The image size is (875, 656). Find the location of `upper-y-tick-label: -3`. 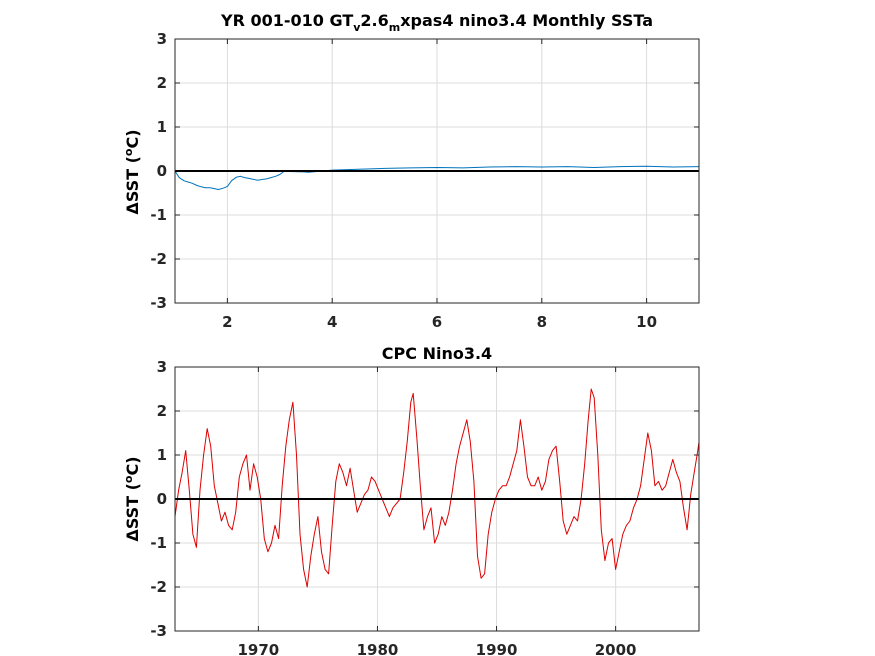

upper-y-tick-label: -3 is located at coordinates (158, 303).